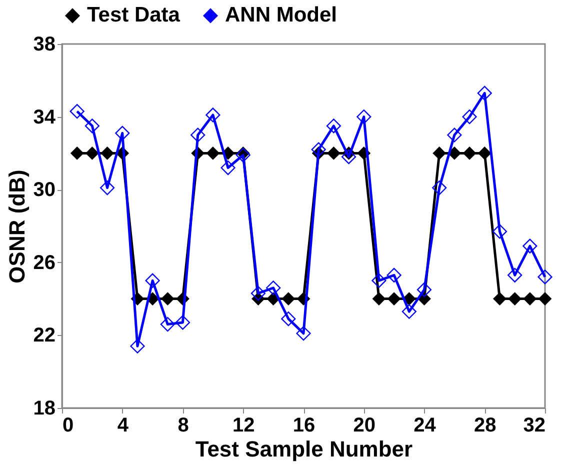 Image resolution: width=570 pixels, height=465 pixels. What do you see at coordinates (44, 117) in the screenshot?
I see `y-tick-label: 34` at bounding box center [44, 117].